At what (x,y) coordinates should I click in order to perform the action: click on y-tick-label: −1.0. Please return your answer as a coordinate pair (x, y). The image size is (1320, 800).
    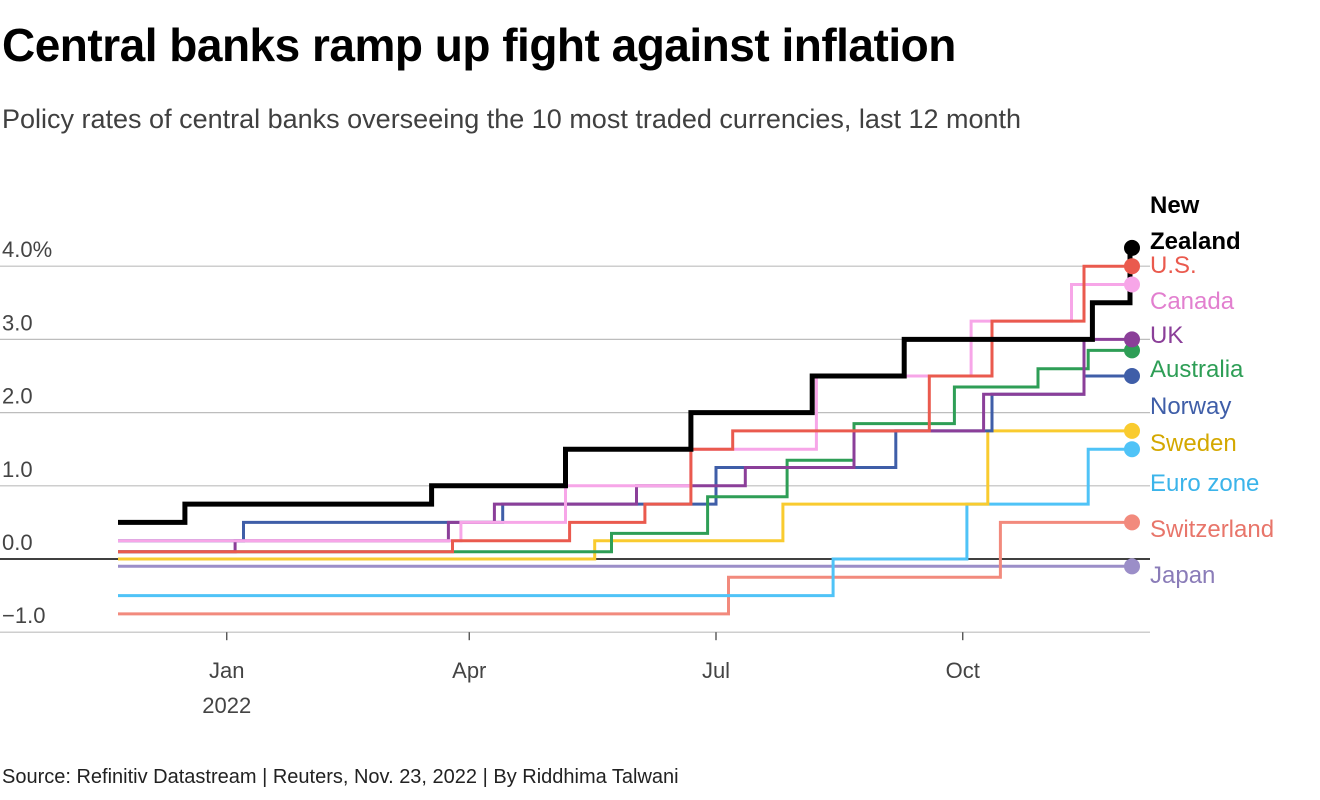
    Looking at the image, I should click on (23, 615).